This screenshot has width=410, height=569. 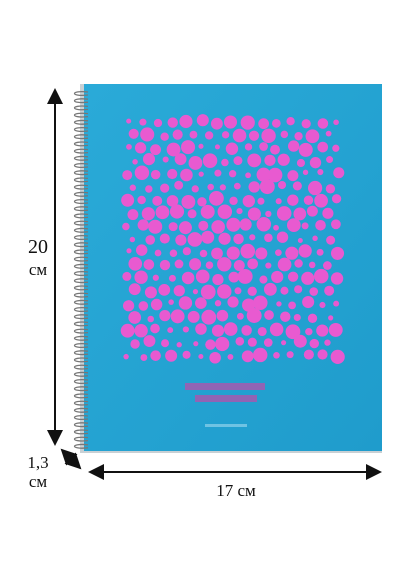 What do you see at coordinates (38, 269) in the screenshot?
I see `height-unit: см` at bounding box center [38, 269].